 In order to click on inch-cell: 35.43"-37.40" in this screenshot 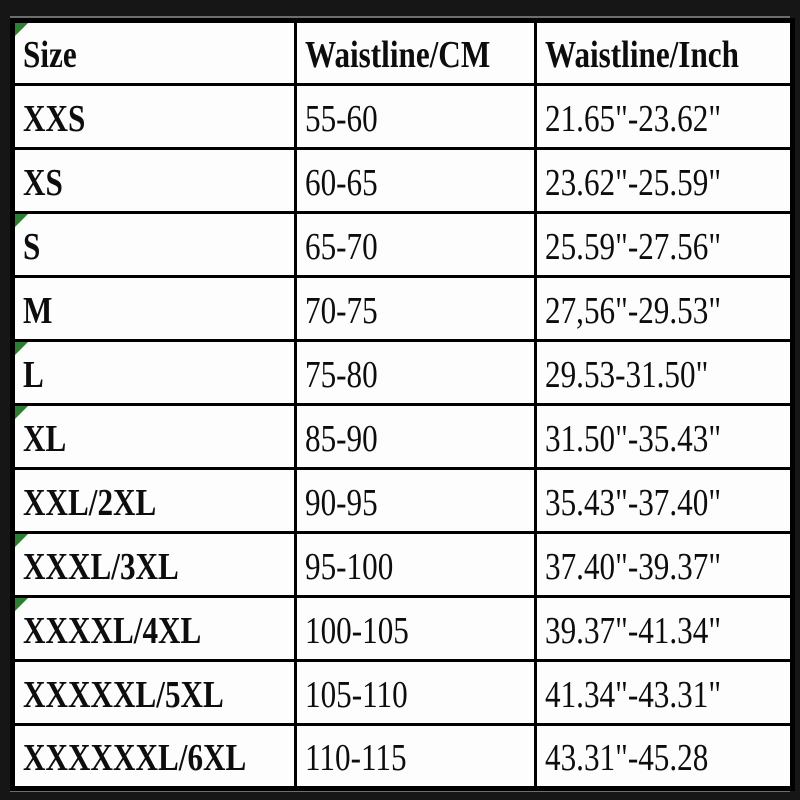, I will do `click(664, 500)`.